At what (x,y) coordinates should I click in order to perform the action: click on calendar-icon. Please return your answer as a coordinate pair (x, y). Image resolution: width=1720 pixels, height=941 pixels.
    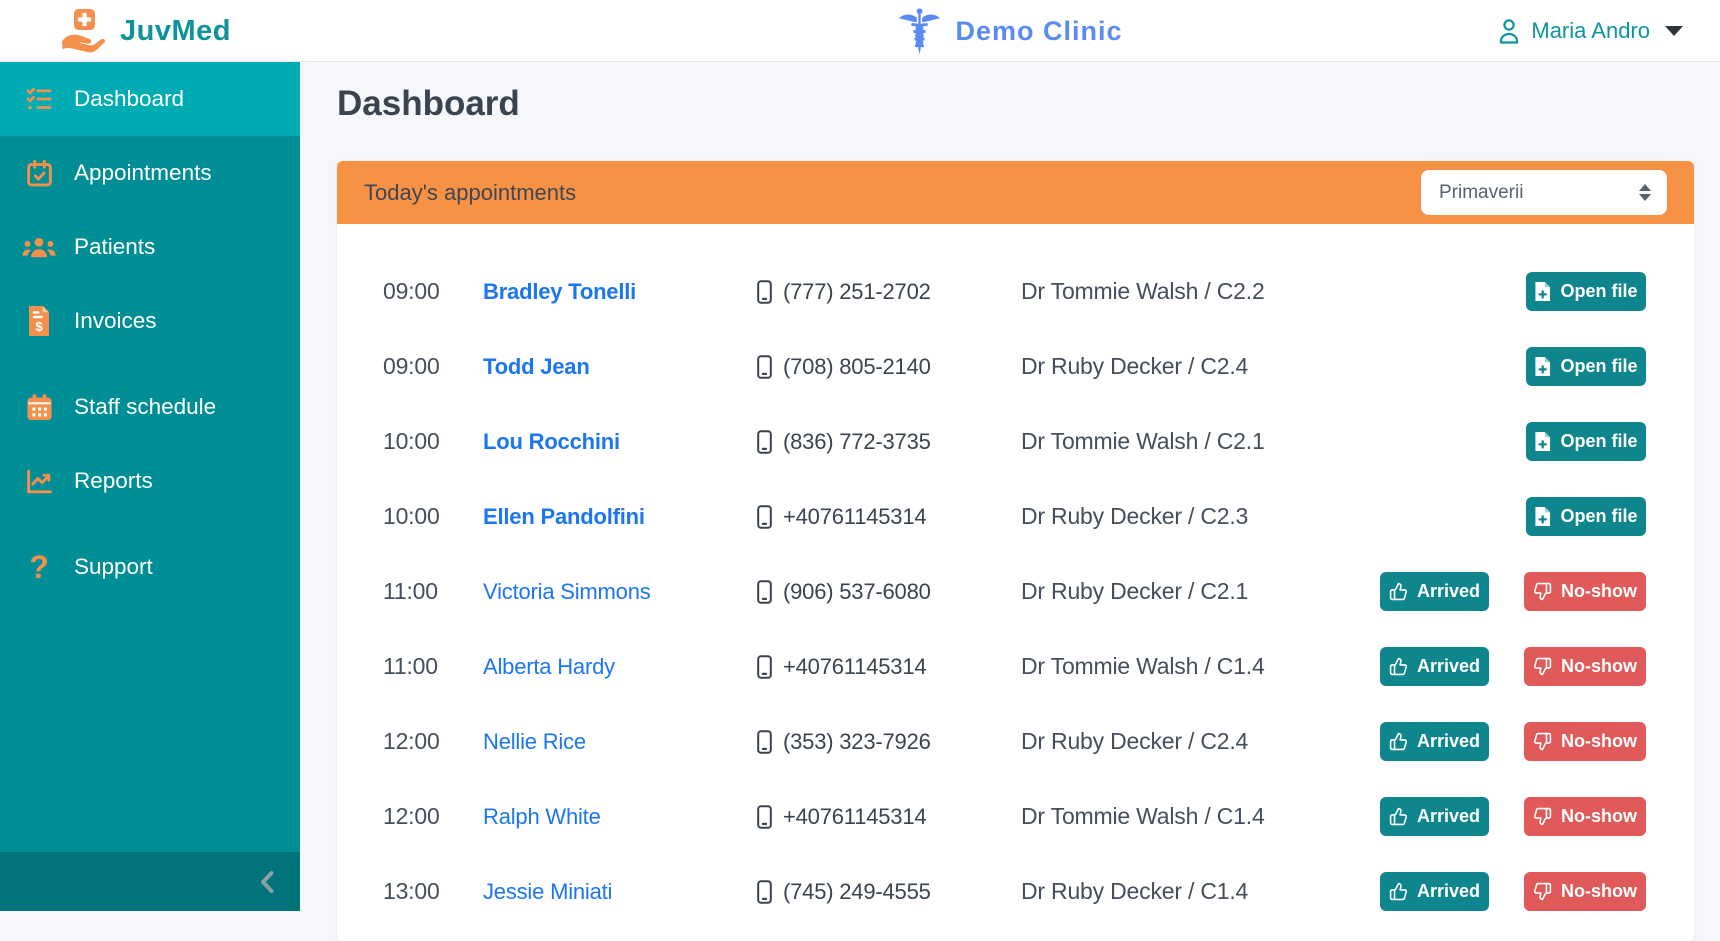
    Looking at the image, I should click on (39, 407).